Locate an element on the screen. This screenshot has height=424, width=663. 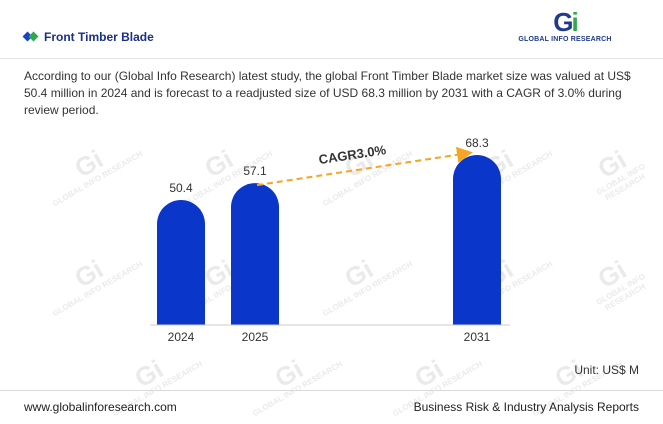
cagr-arrow is located at coordinates (364, 166).